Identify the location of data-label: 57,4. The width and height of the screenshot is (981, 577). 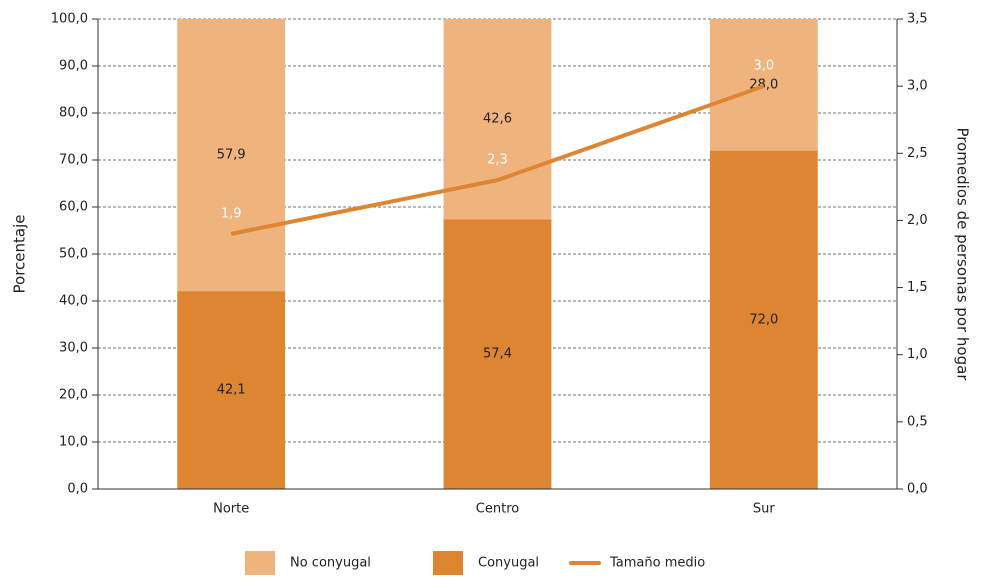
(497, 354).